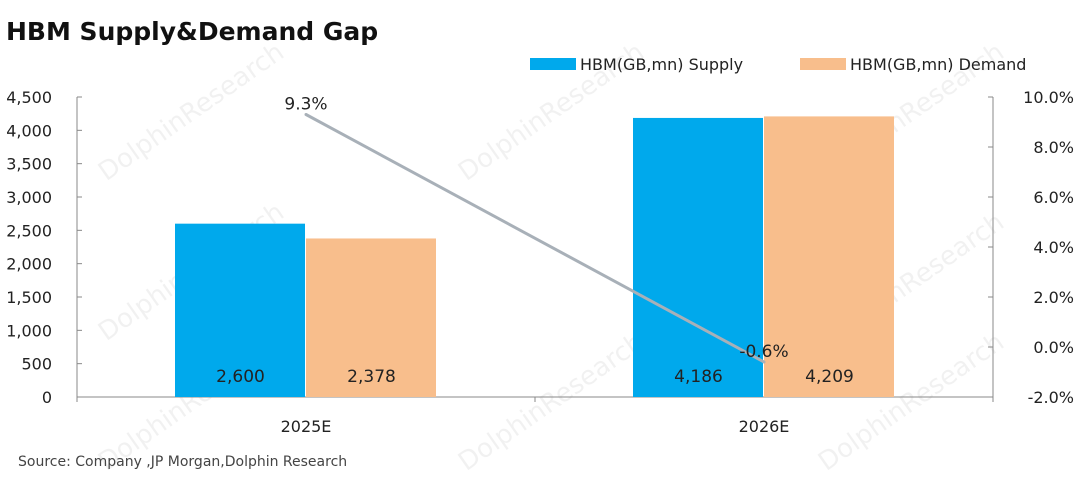 The image size is (1080, 480). Describe the element at coordinates (29, 264) in the screenshot. I see `left-tick-label: 2,000` at that location.